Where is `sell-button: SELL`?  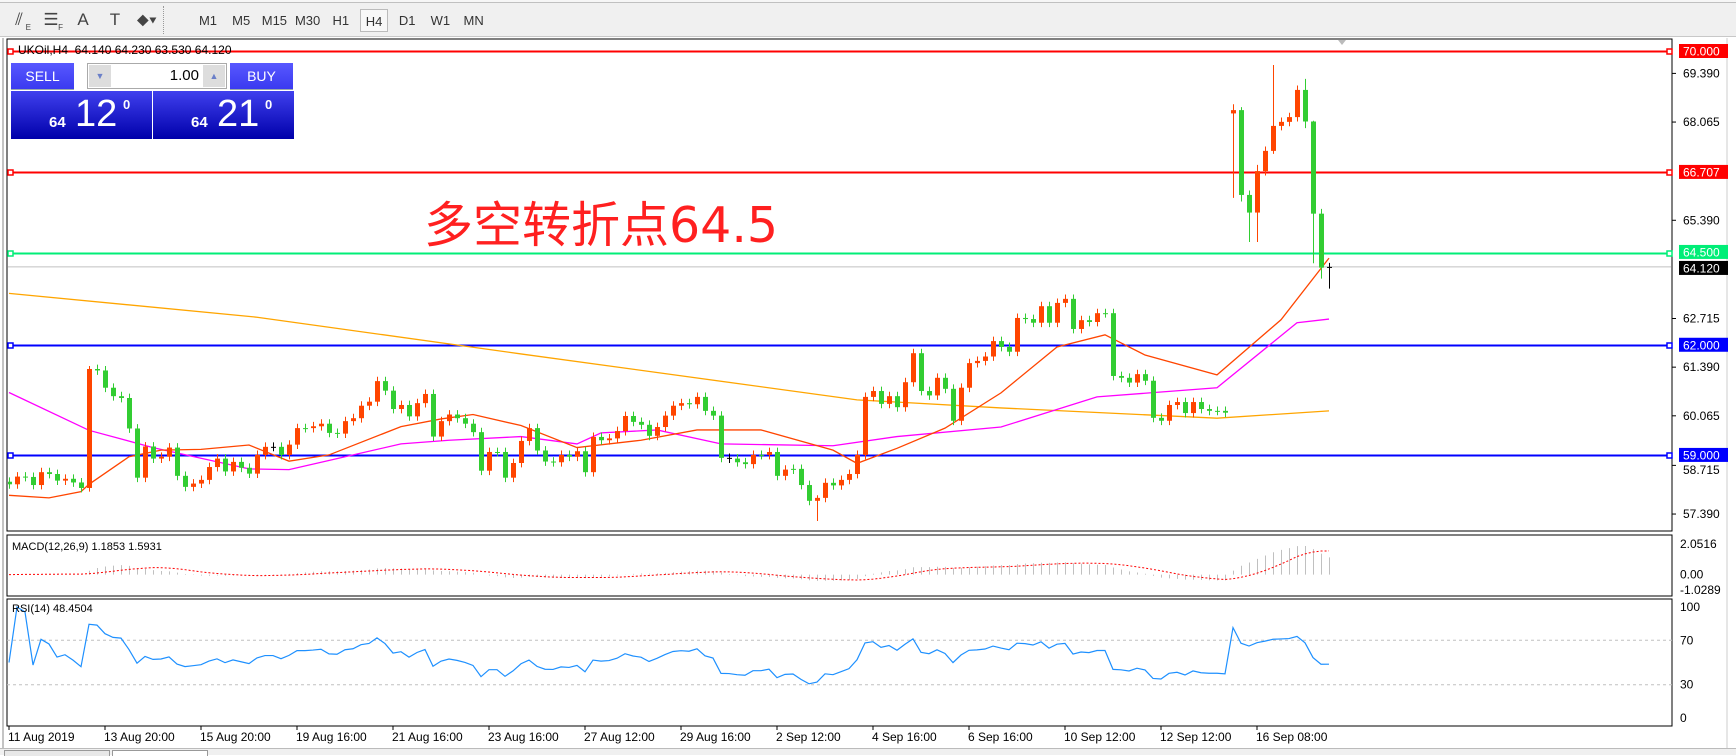
sell-button: SELL is located at coordinates (42, 76).